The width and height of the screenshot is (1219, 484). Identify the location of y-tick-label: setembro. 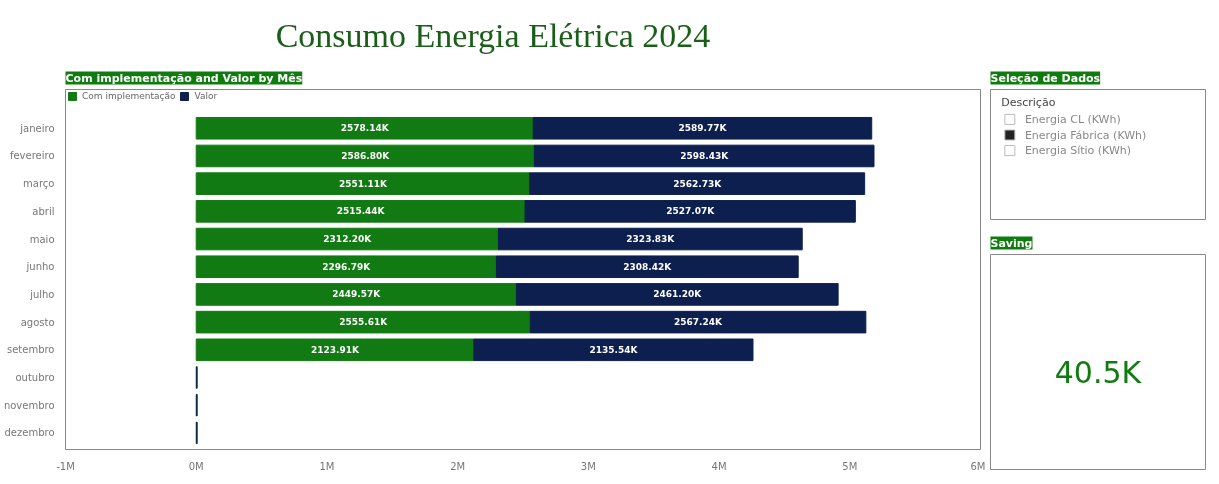
(30, 350).